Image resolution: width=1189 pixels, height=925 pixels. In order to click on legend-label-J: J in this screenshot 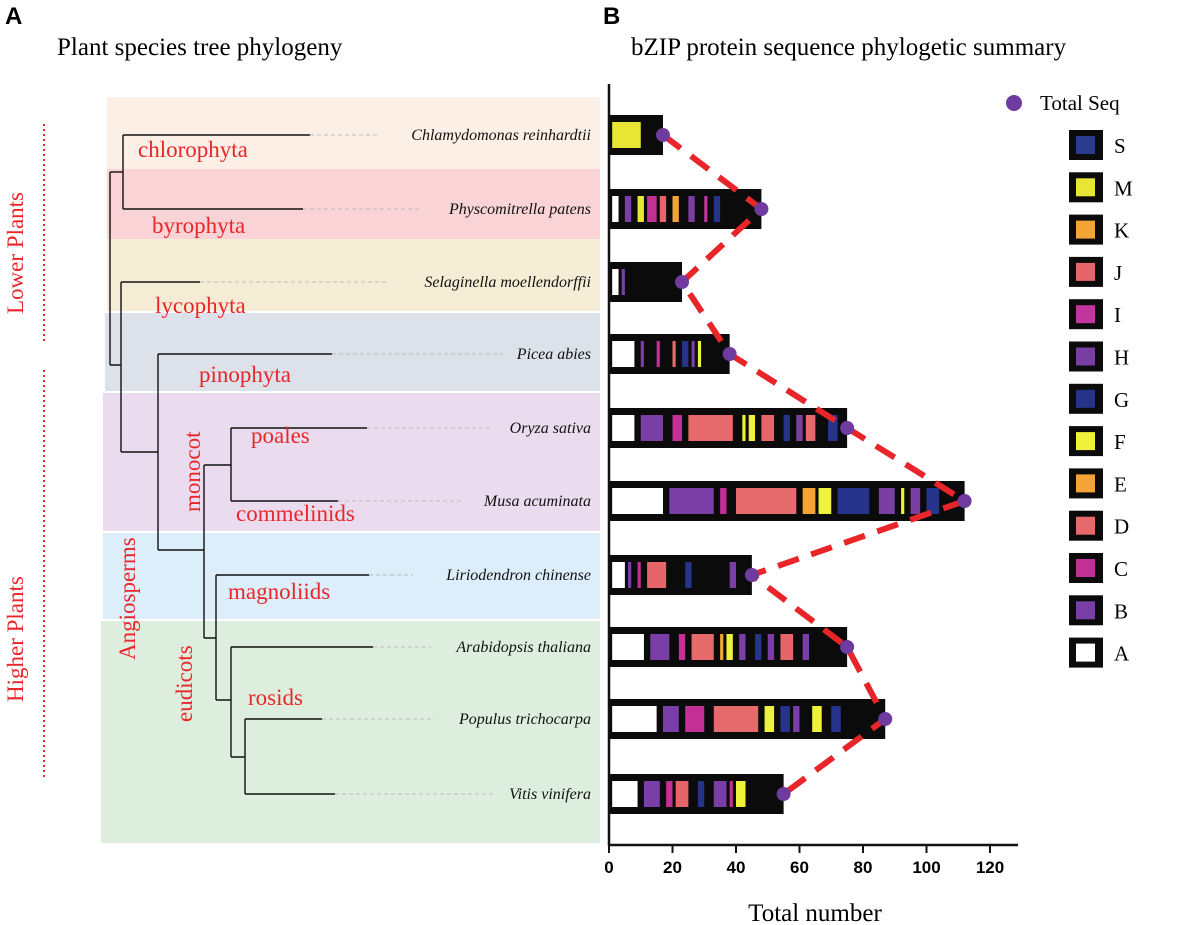, I will do `click(1118, 273)`.